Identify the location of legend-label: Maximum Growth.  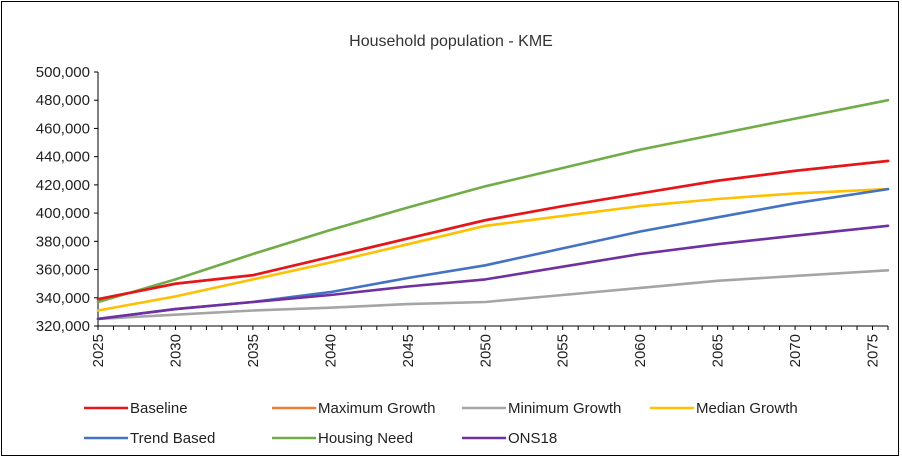
(377, 408).